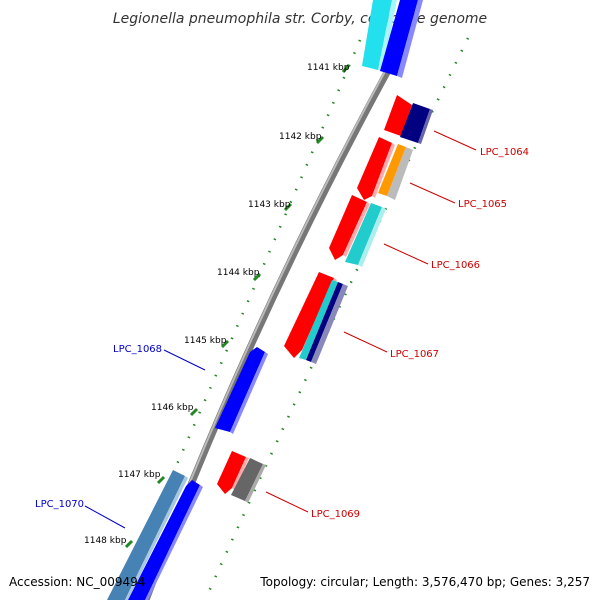  I want to click on tick-label: 1147 kbp, so click(139, 475).